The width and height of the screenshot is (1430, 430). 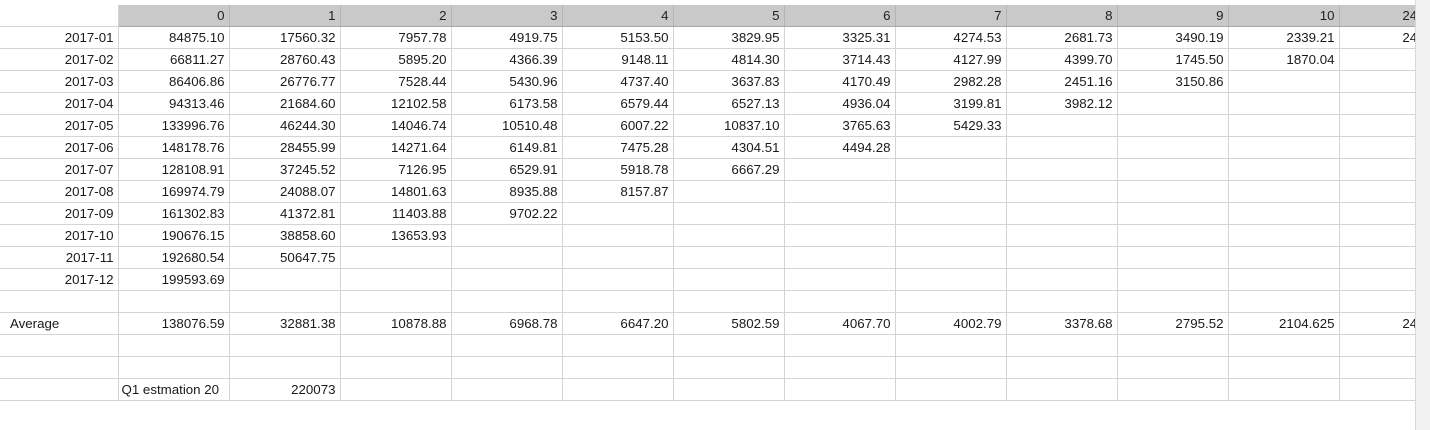 I want to click on row-label: 2017-01, so click(x=59, y=37).